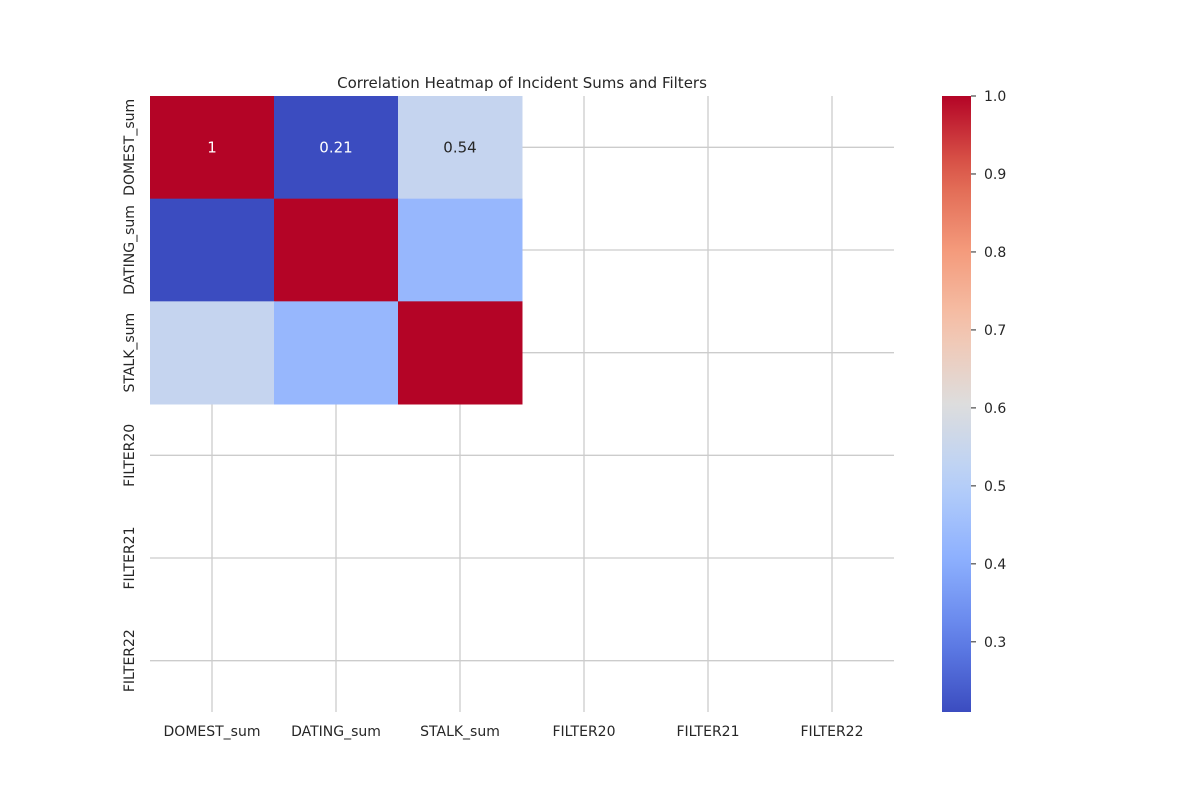  Describe the element at coordinates (708, 732) in the screenshot. I see `x-tick-label: FILTER21` at that location.